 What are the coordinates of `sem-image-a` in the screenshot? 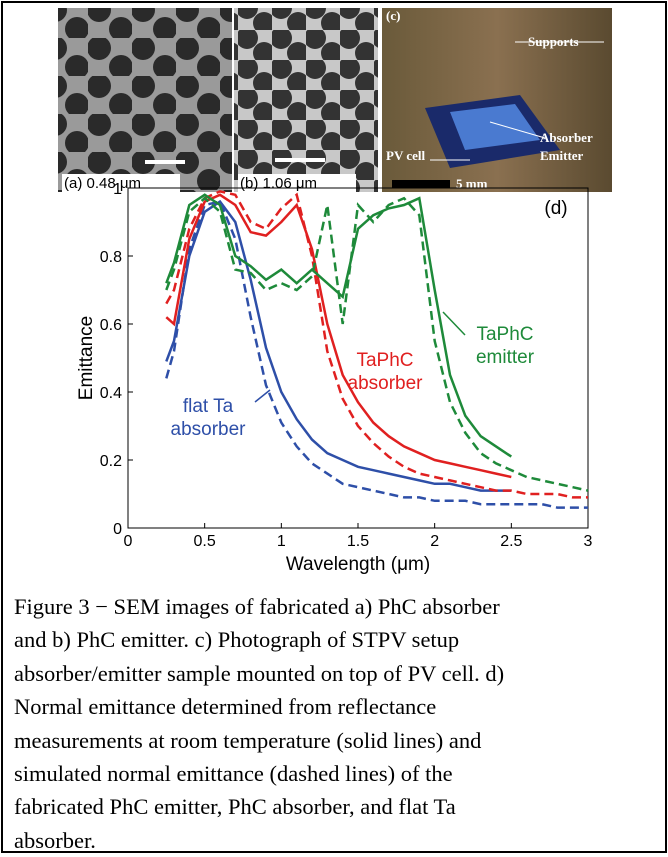 It's located at (145, 100).